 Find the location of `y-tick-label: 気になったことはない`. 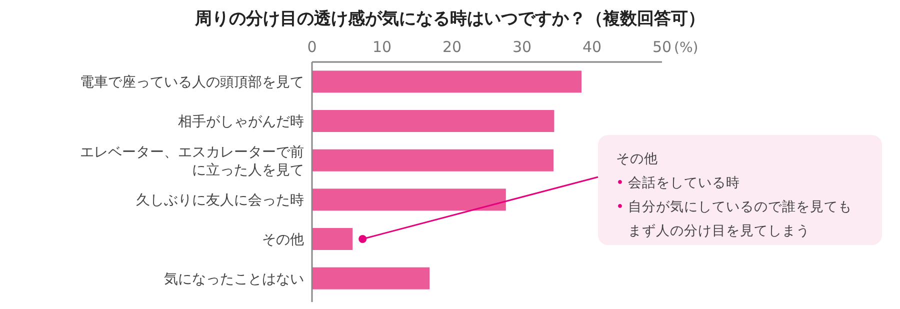

y-tick-label: 気になったことはない is located at coordinates (234, 279).